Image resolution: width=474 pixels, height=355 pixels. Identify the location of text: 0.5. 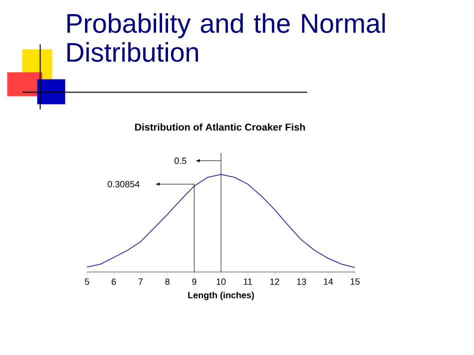
(180, 161).